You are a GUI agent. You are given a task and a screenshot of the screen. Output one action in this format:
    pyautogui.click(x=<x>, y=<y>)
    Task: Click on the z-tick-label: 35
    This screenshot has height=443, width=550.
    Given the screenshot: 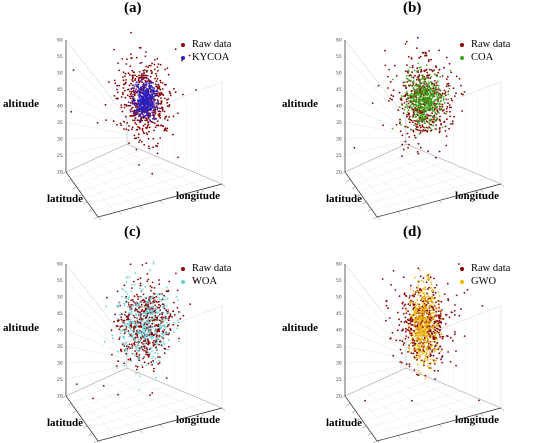 What is the action you would take?
    pyautogui.click(x=60, y=347)
    